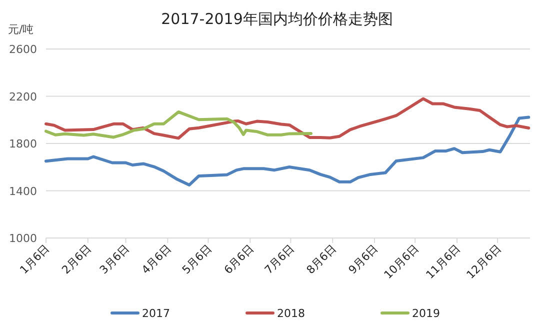 Image resolution: width=554 pixels, height=332 pixels. I want to click on x-tick-label: 11月6日, so click(444, 262).